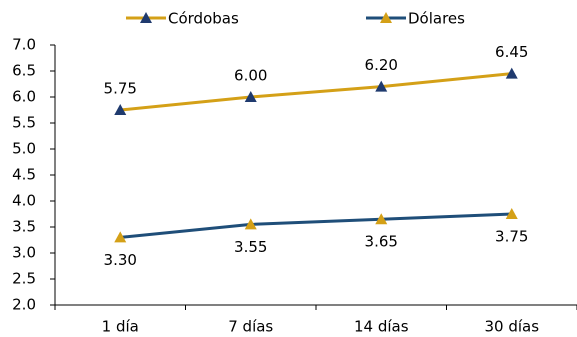  What do you see at coordinates (250, 76) in the screenshot?
I see `data-label: 6.00` at bounding box center [250, 76].